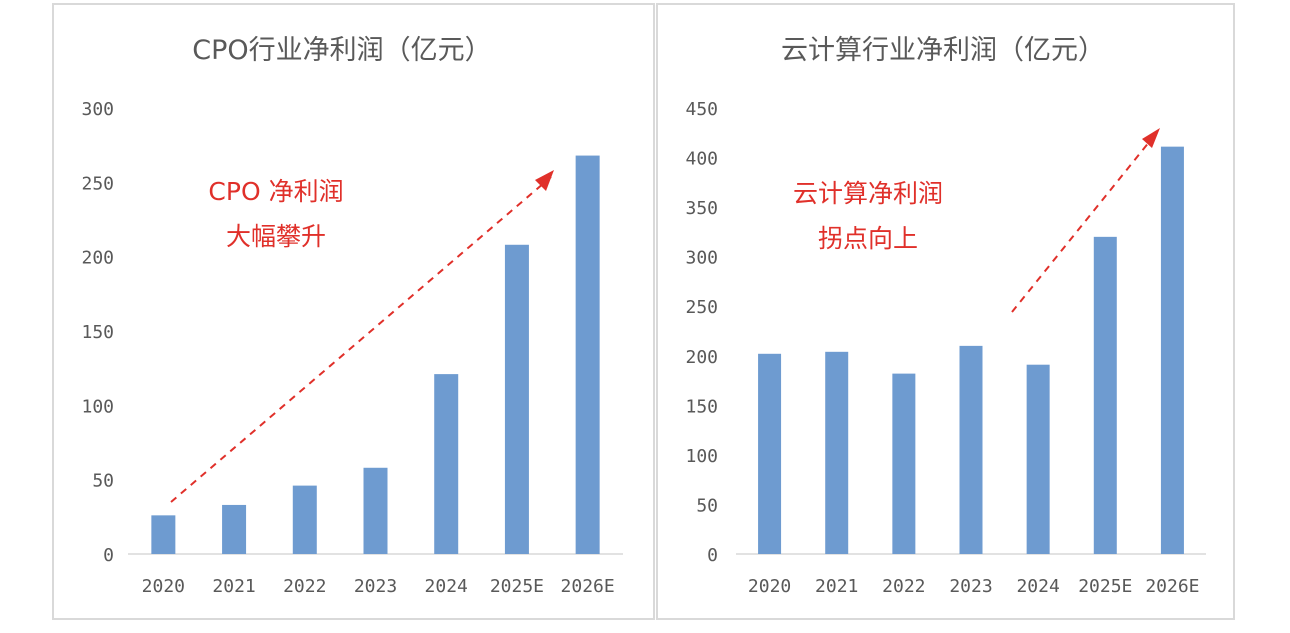  What do you see at coordinates (868, 238) in the screenshot?
I see `annotation-line-2: 拐点向上` at bounding box center [868, 238].